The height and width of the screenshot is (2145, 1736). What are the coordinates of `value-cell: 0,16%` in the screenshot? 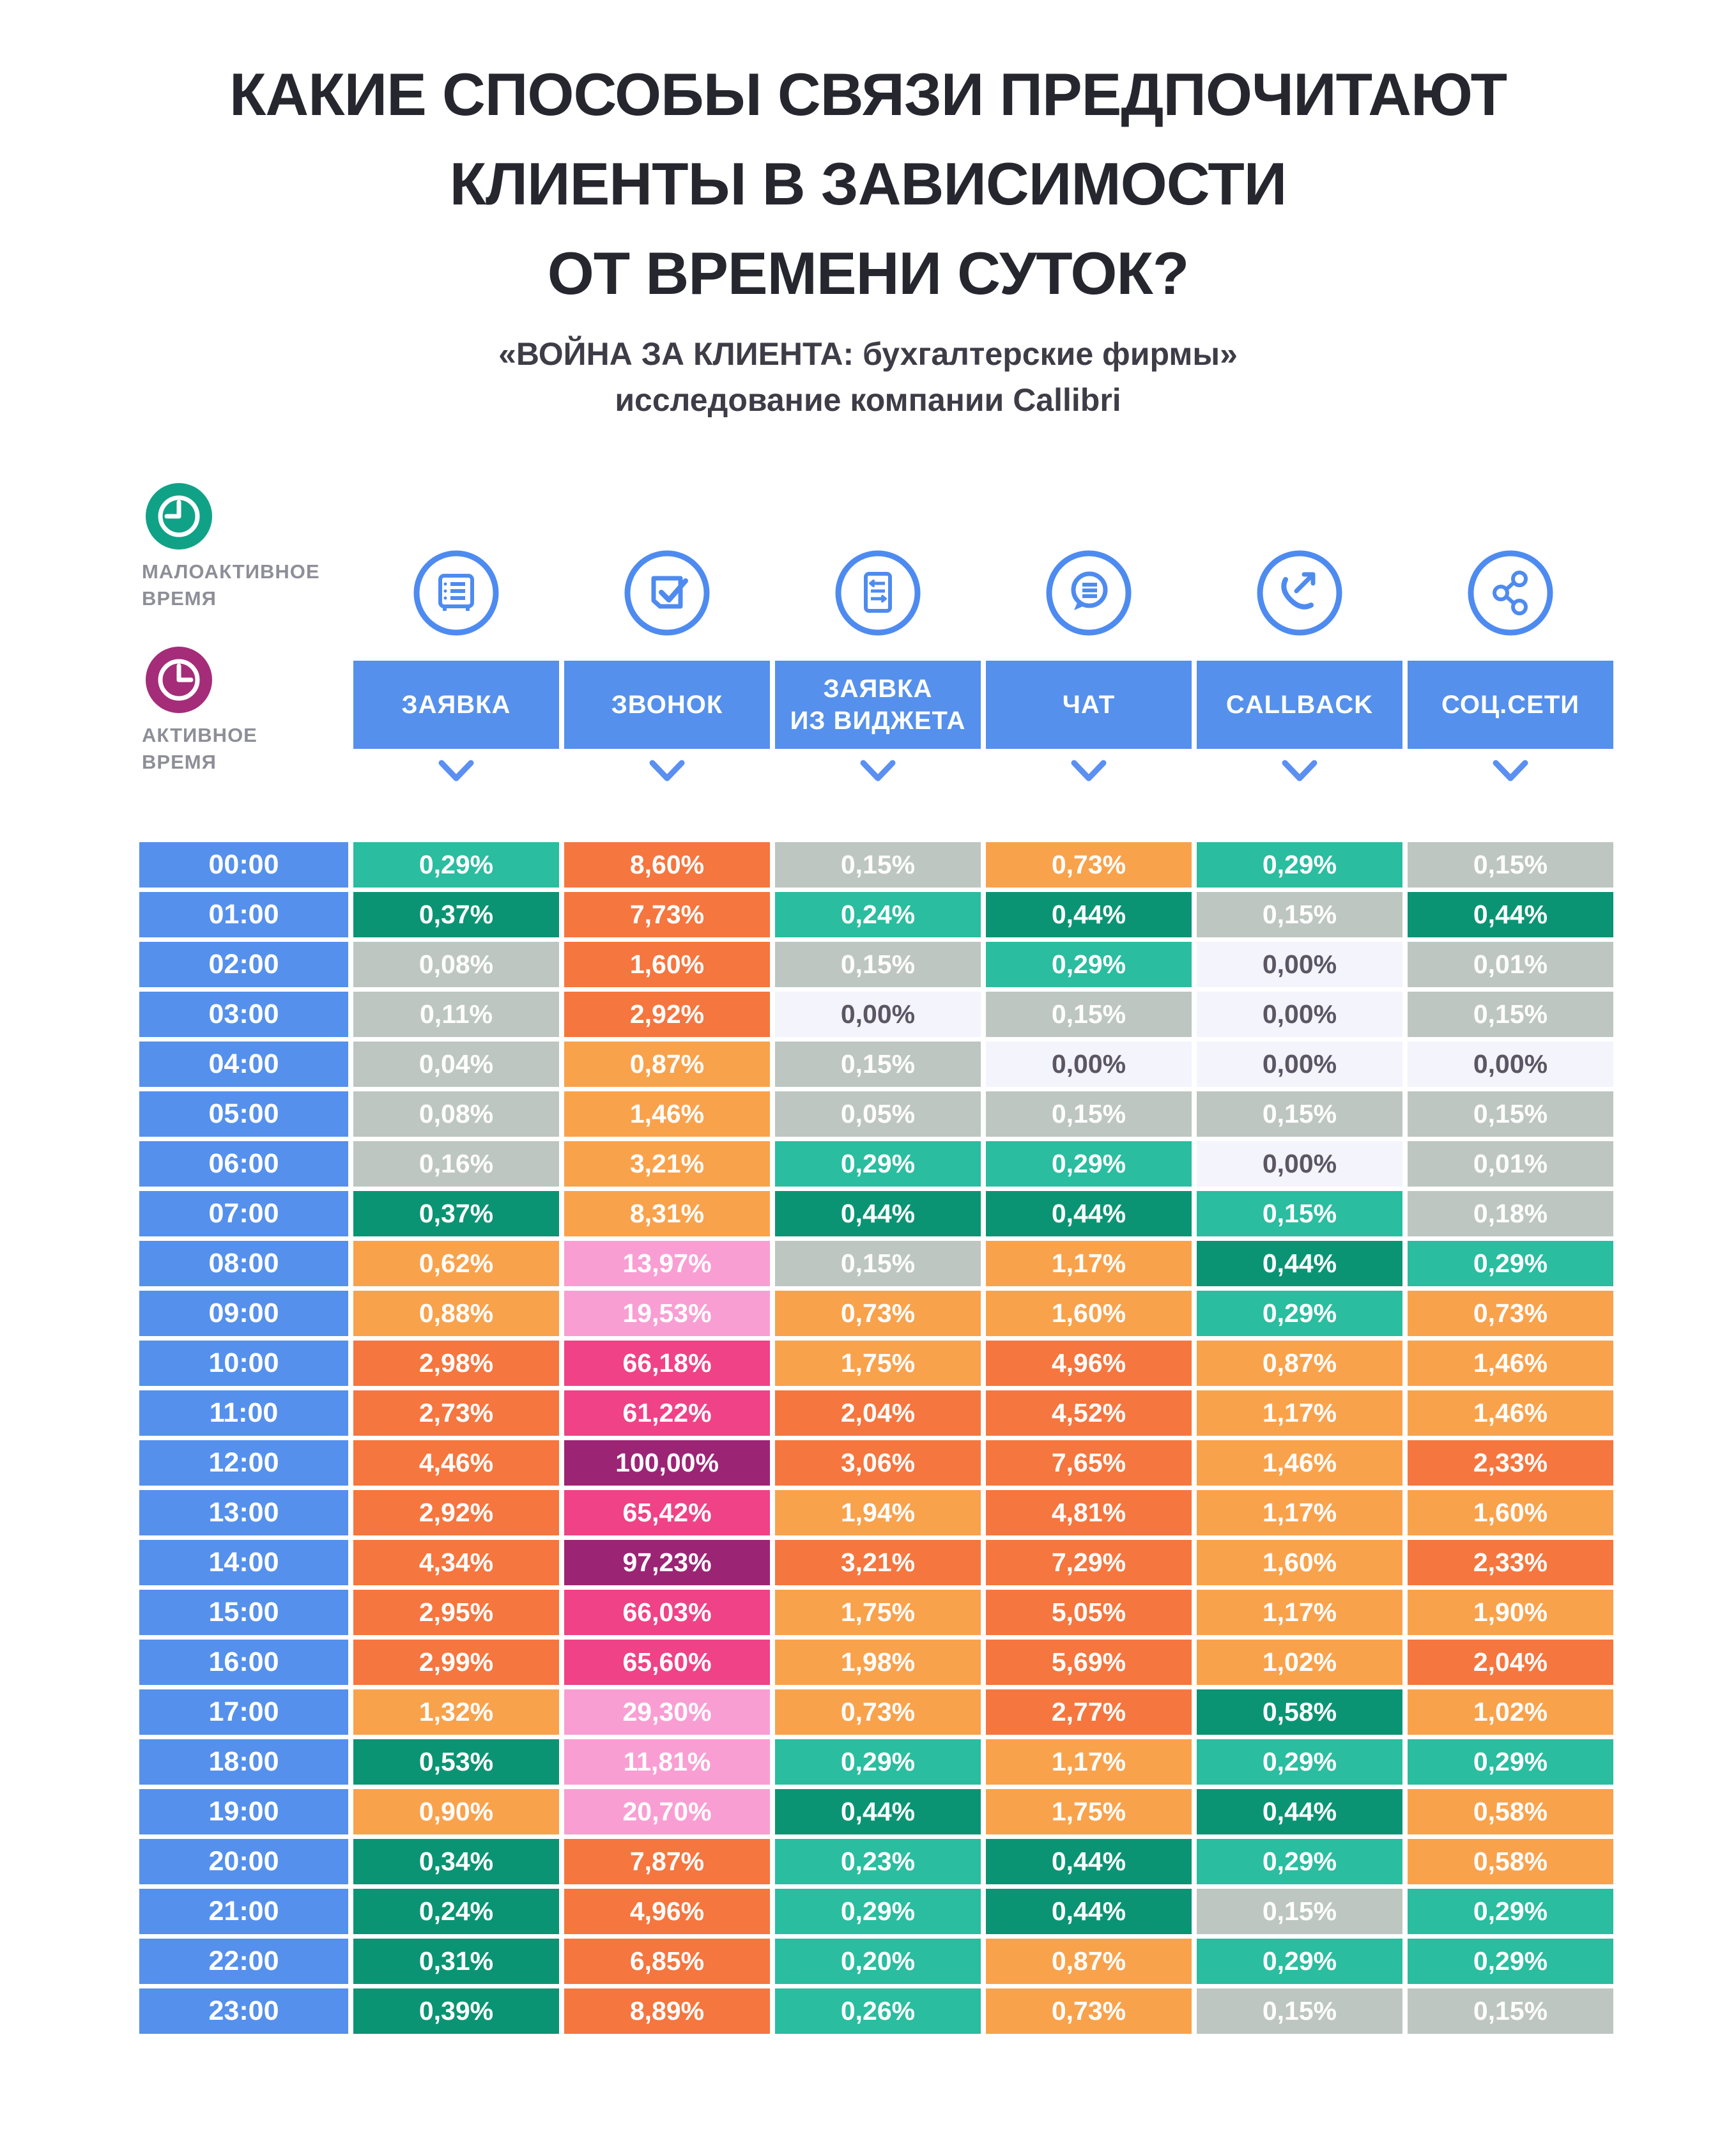 It's located at (456, 1164).